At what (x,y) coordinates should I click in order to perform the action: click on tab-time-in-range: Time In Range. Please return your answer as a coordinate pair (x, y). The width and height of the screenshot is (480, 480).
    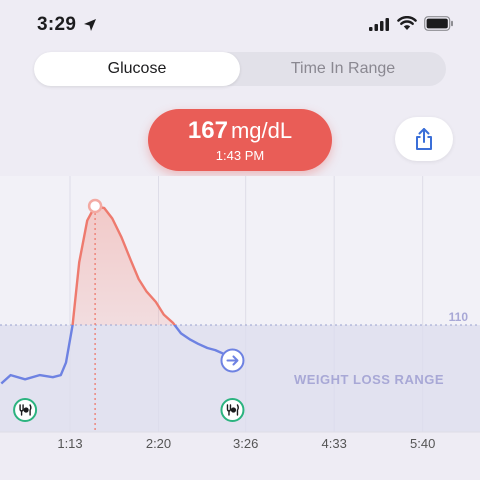
    Looking at the image, I should click on (343, 68).